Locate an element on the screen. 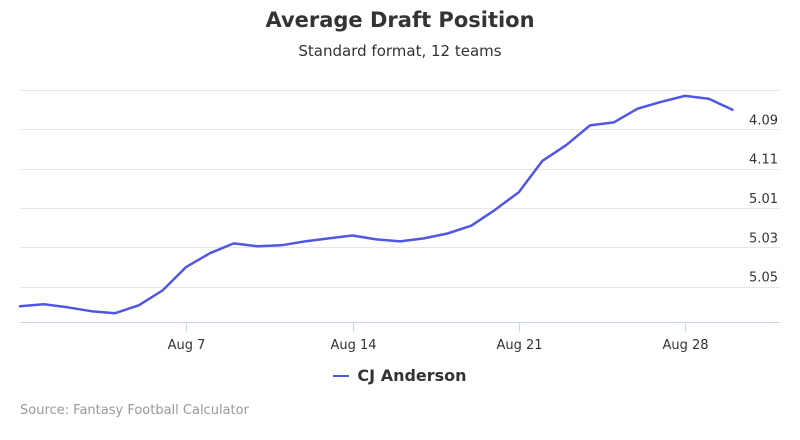 The width and height of the screenshot is (800, 440). chart-title: Average Draft Position is located at coordinates (400, 20).